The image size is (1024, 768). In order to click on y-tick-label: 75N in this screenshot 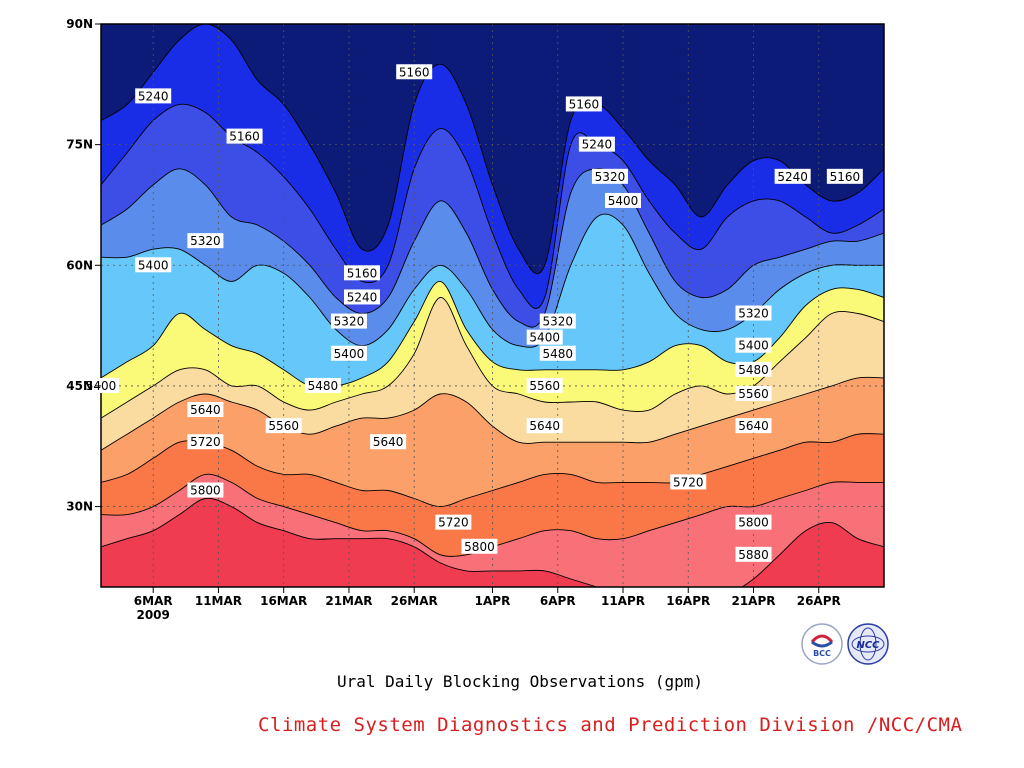, I will do `click(79, 145)`.